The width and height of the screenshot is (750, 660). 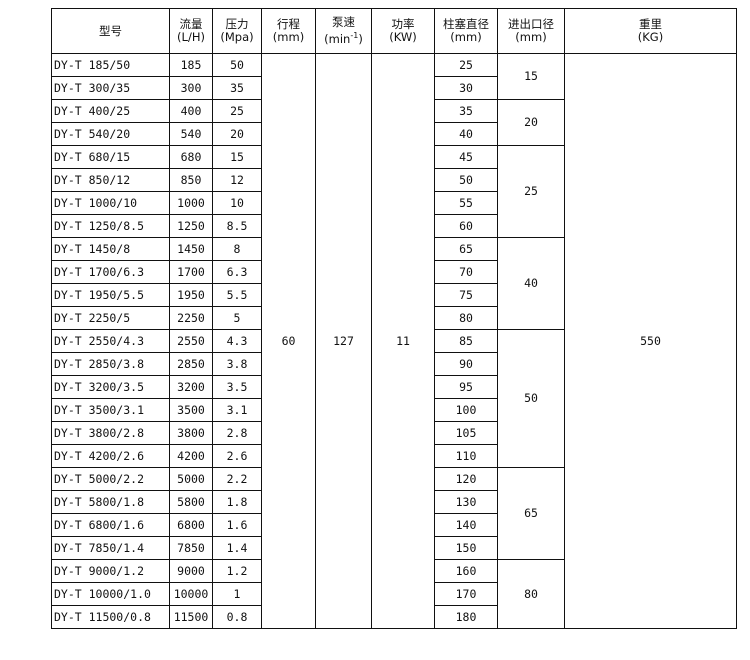 I want to click on flow-cell: 4200, so click(x=191, y=456).